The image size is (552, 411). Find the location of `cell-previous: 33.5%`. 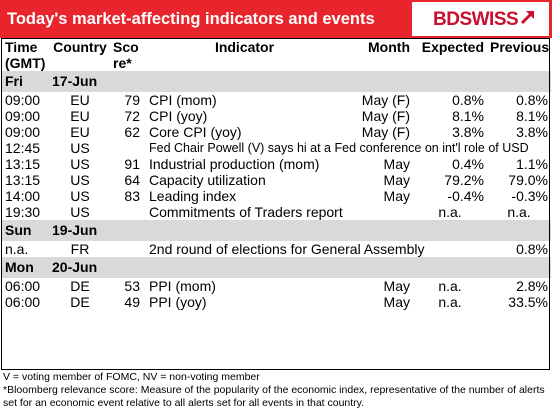

cell-previous: 33.5% is located at coordinates (528, 302).